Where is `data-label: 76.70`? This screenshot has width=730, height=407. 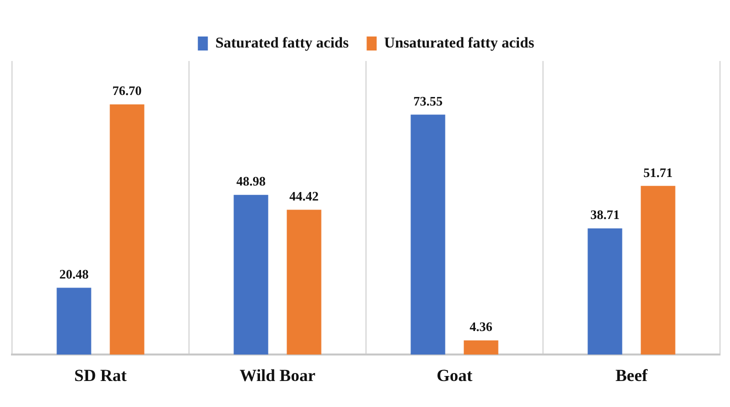 data-label: 76.70 is located at coordinates (127, 90).